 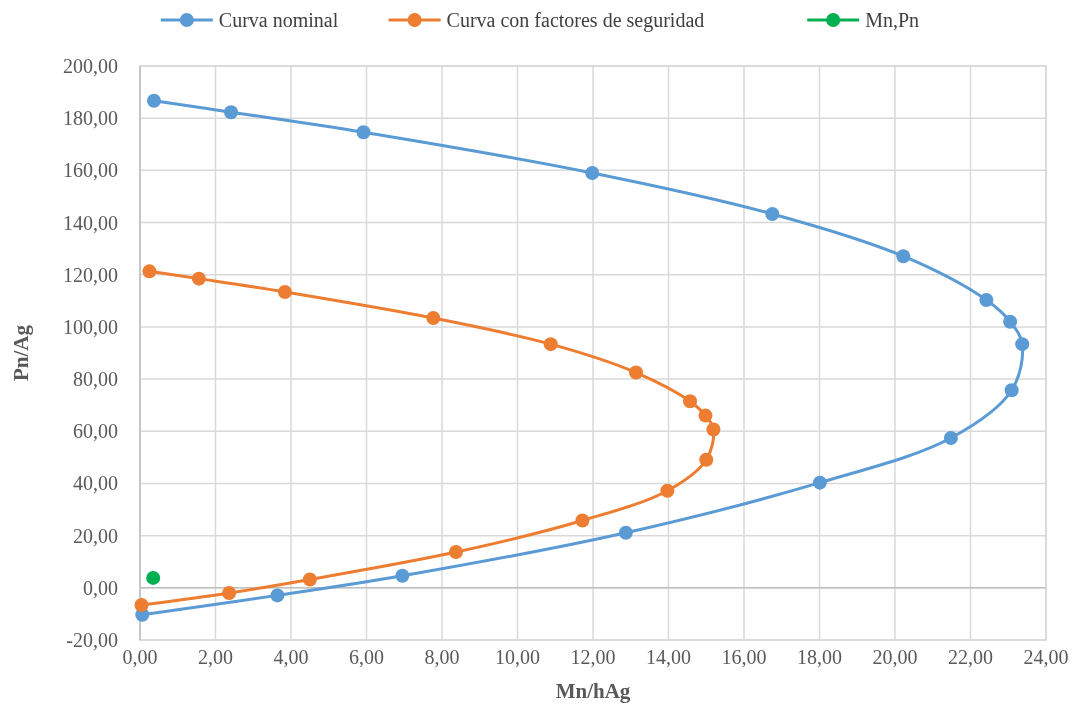 I want to click on x-tick-label: 12,00, so click(x=593, y=657).